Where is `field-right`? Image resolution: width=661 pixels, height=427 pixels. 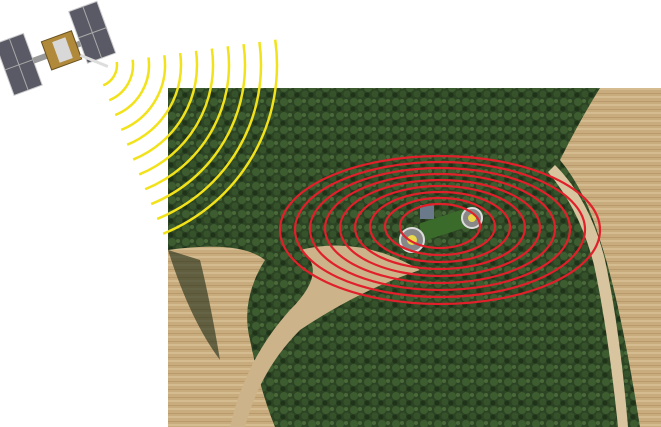 field-right is located at coordinates (610, 257).